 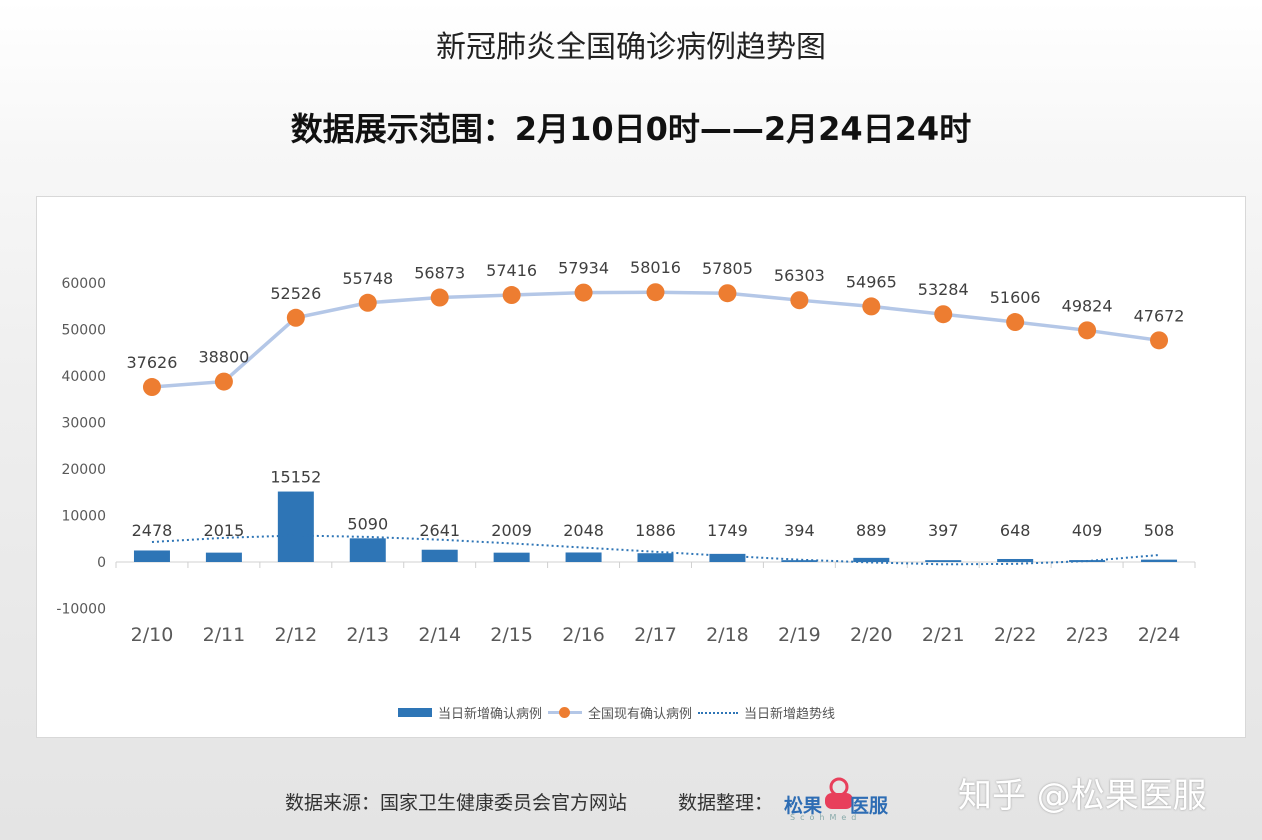 I want to click on y-tick-label: 20000, so click(x=83, y=470).